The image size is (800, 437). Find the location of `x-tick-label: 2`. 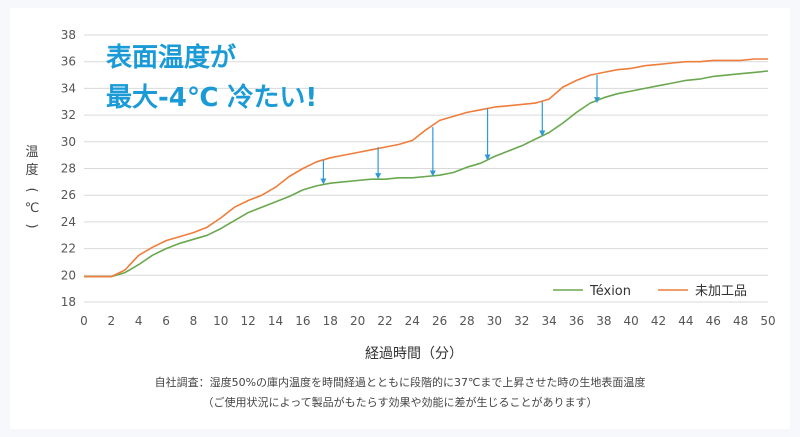

x-tick-label: 2 is located at coordinates (112, 321).